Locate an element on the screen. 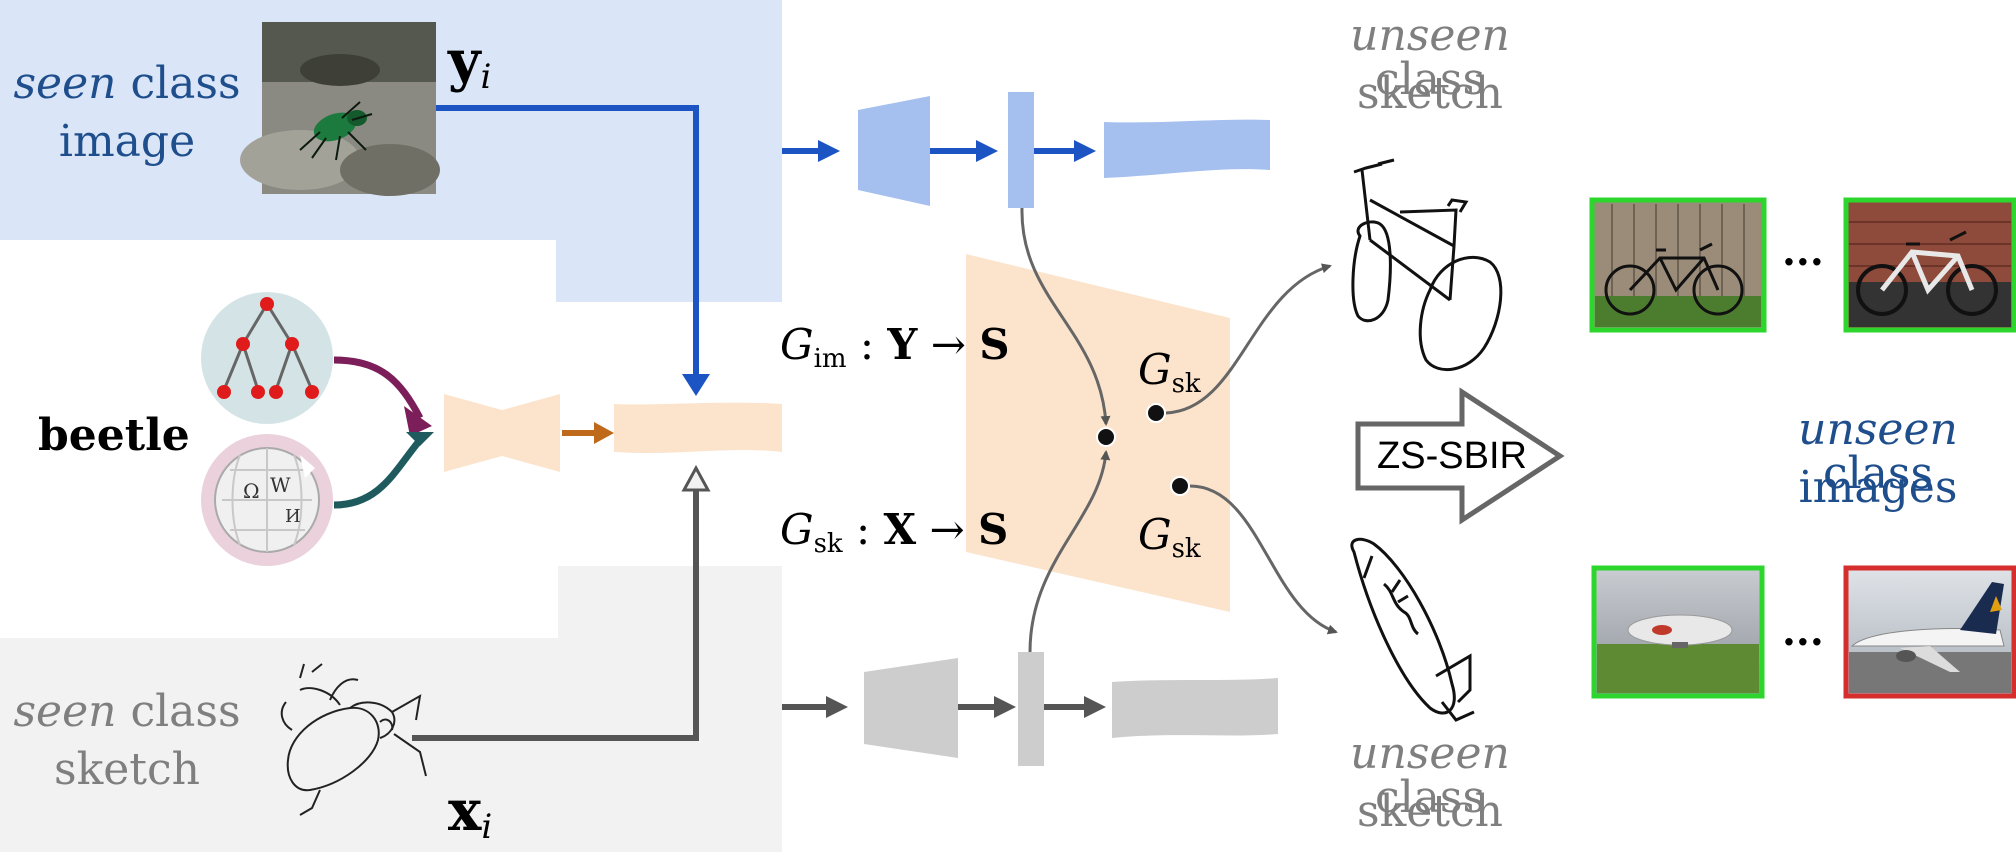 The width and height of the screenshot is (2016, 852). image-path-arrow is located at coordinates (567, 241).